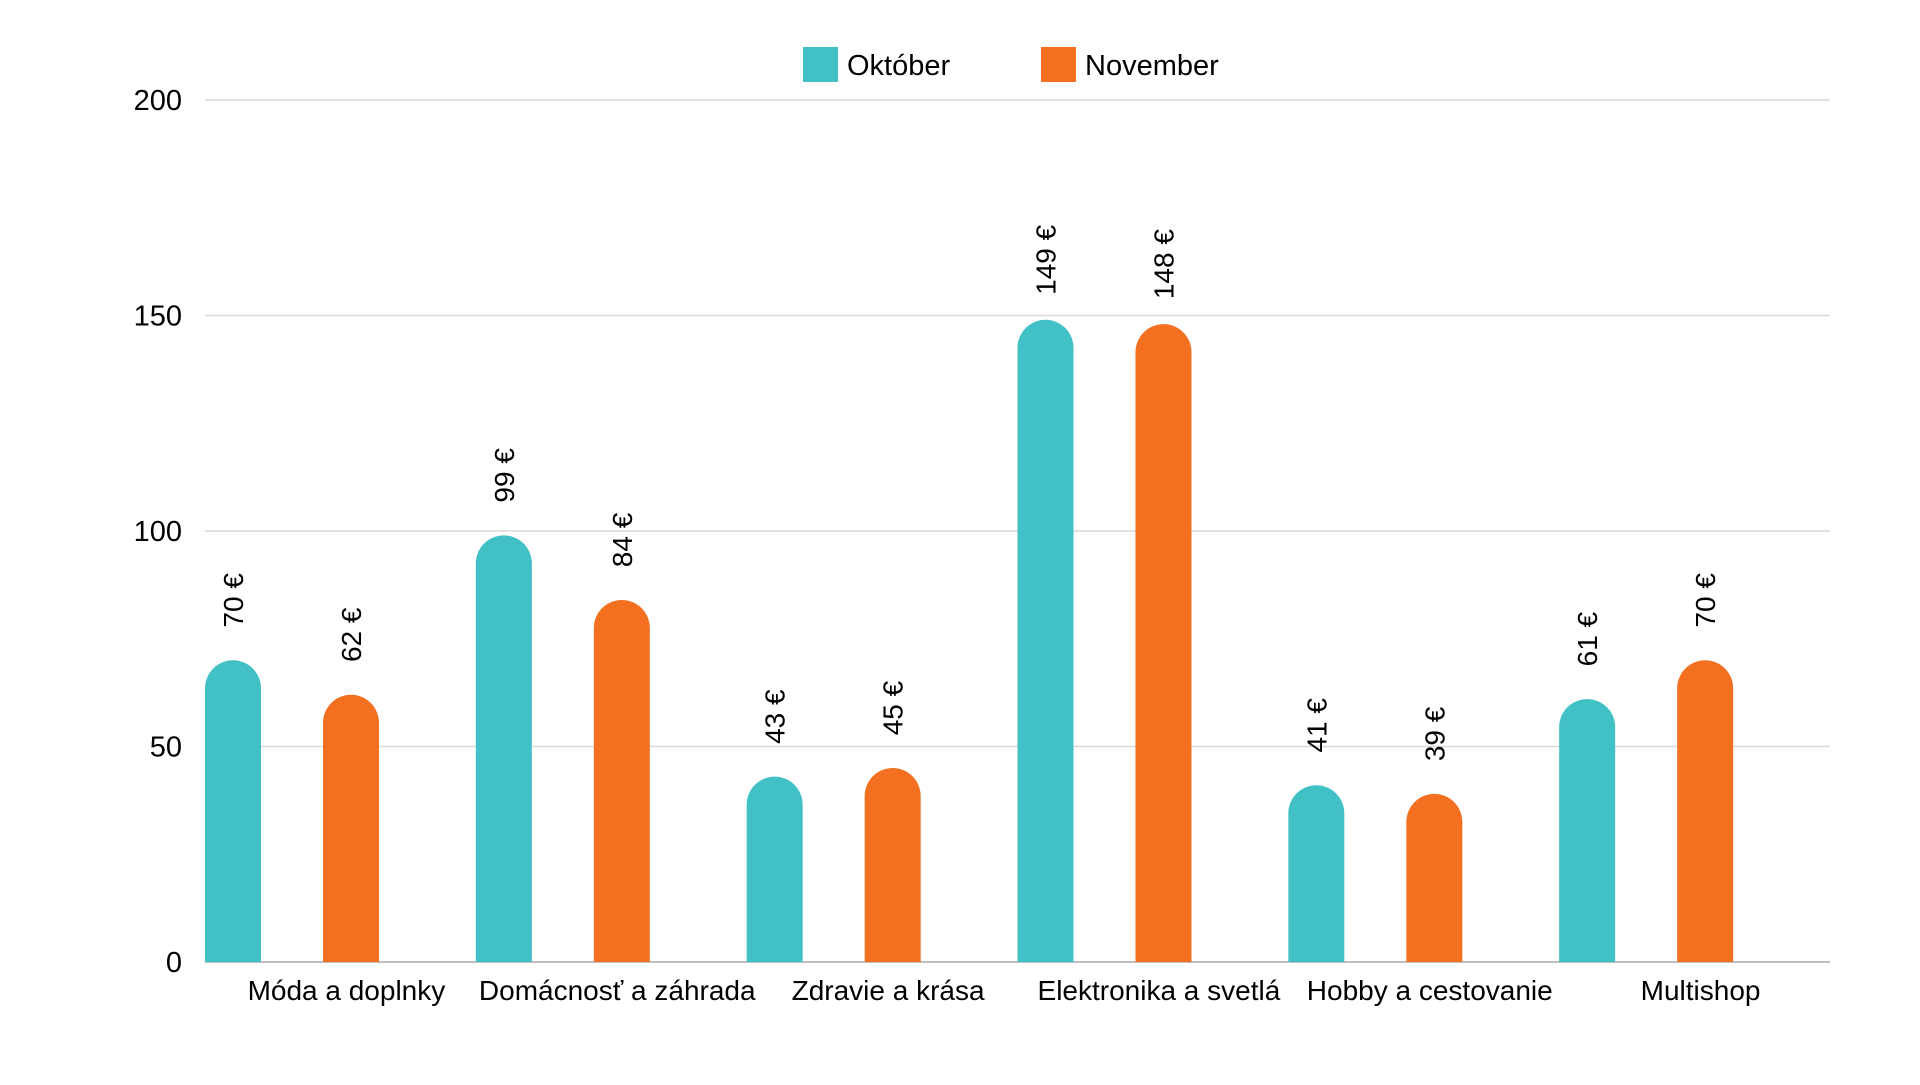 The image size is (1920, 1085). Describe the element at coordinates (158, 317) in the screenshot. I see `y-tick-label: 150` at that location.